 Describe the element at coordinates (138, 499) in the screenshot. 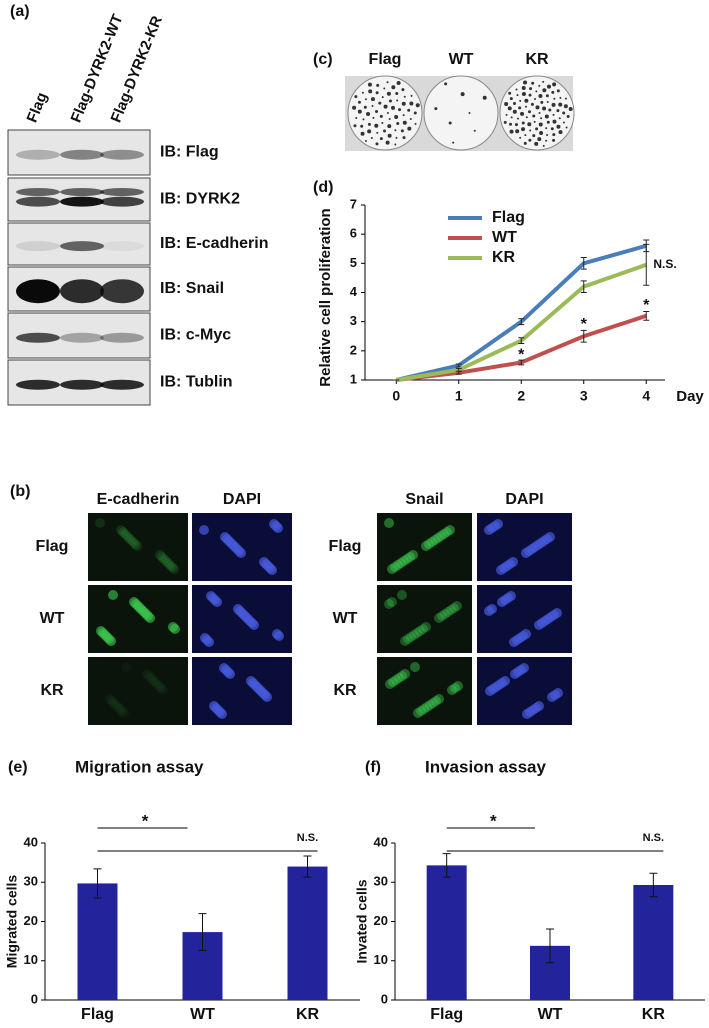

I see `label: E-cadherin` at that location.